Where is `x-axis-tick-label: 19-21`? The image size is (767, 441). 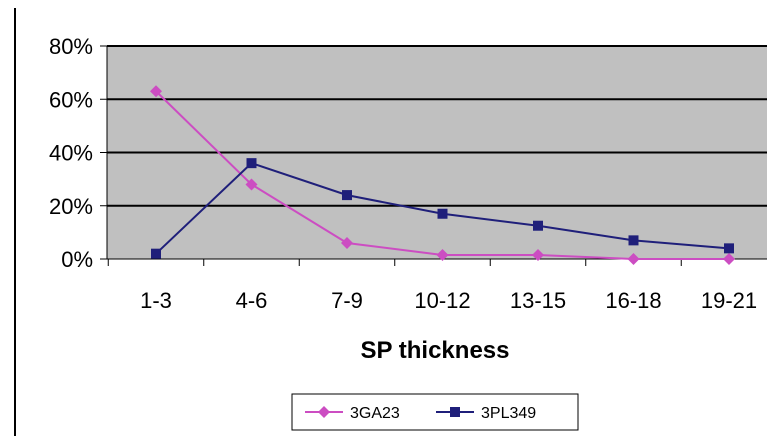 x-axis-tick-label: 19-21 is located at coordinates (729, 300).